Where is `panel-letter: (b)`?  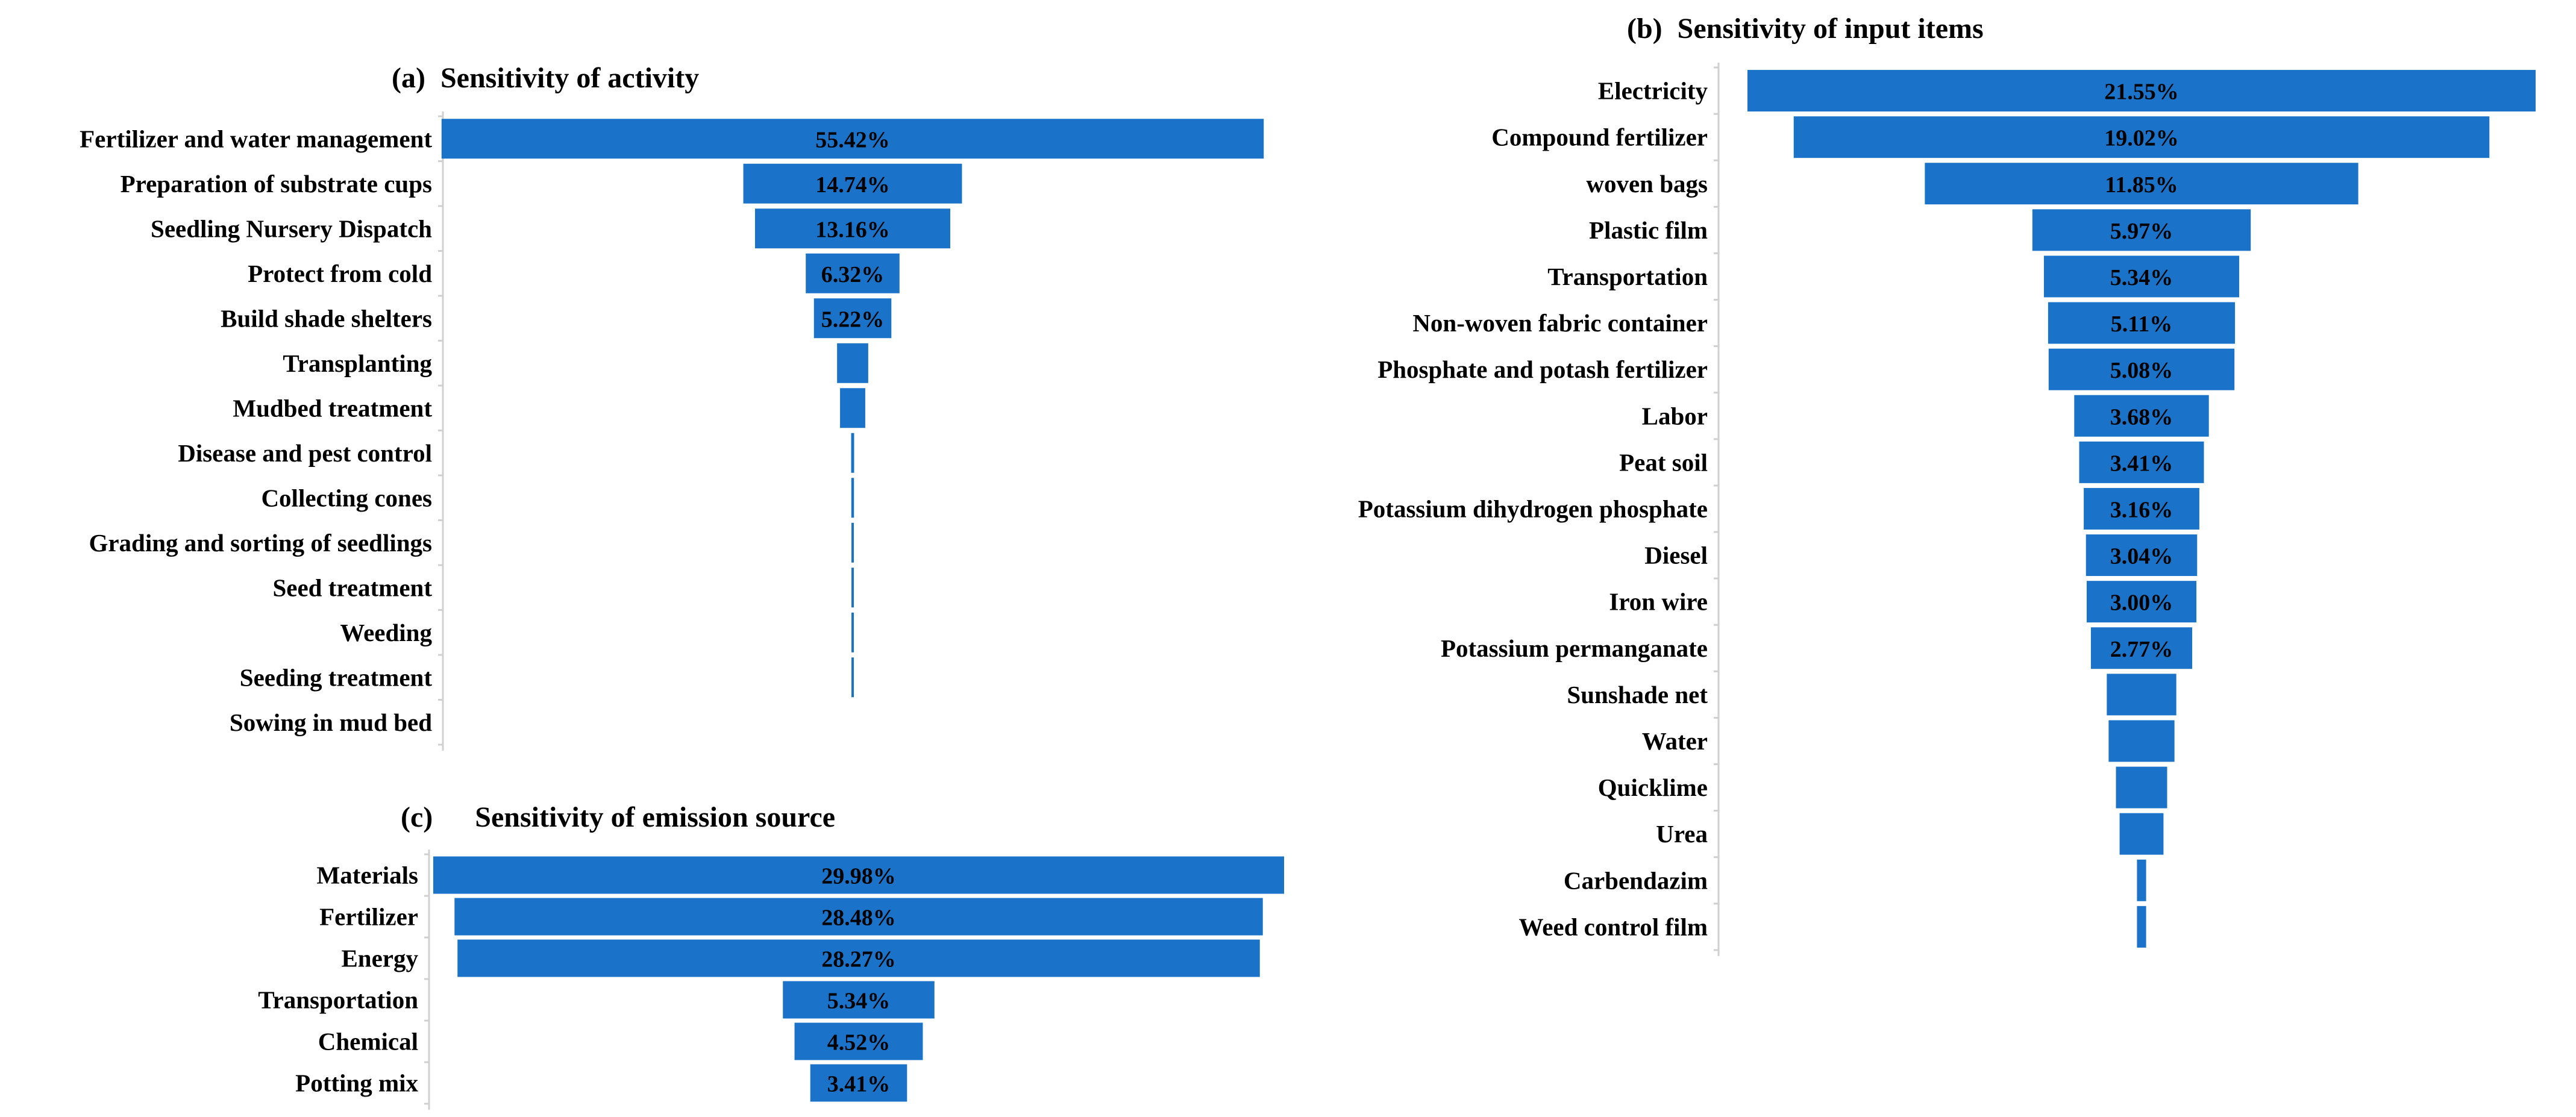 panel-letter: (b) is located at coordinates (1644, 29).